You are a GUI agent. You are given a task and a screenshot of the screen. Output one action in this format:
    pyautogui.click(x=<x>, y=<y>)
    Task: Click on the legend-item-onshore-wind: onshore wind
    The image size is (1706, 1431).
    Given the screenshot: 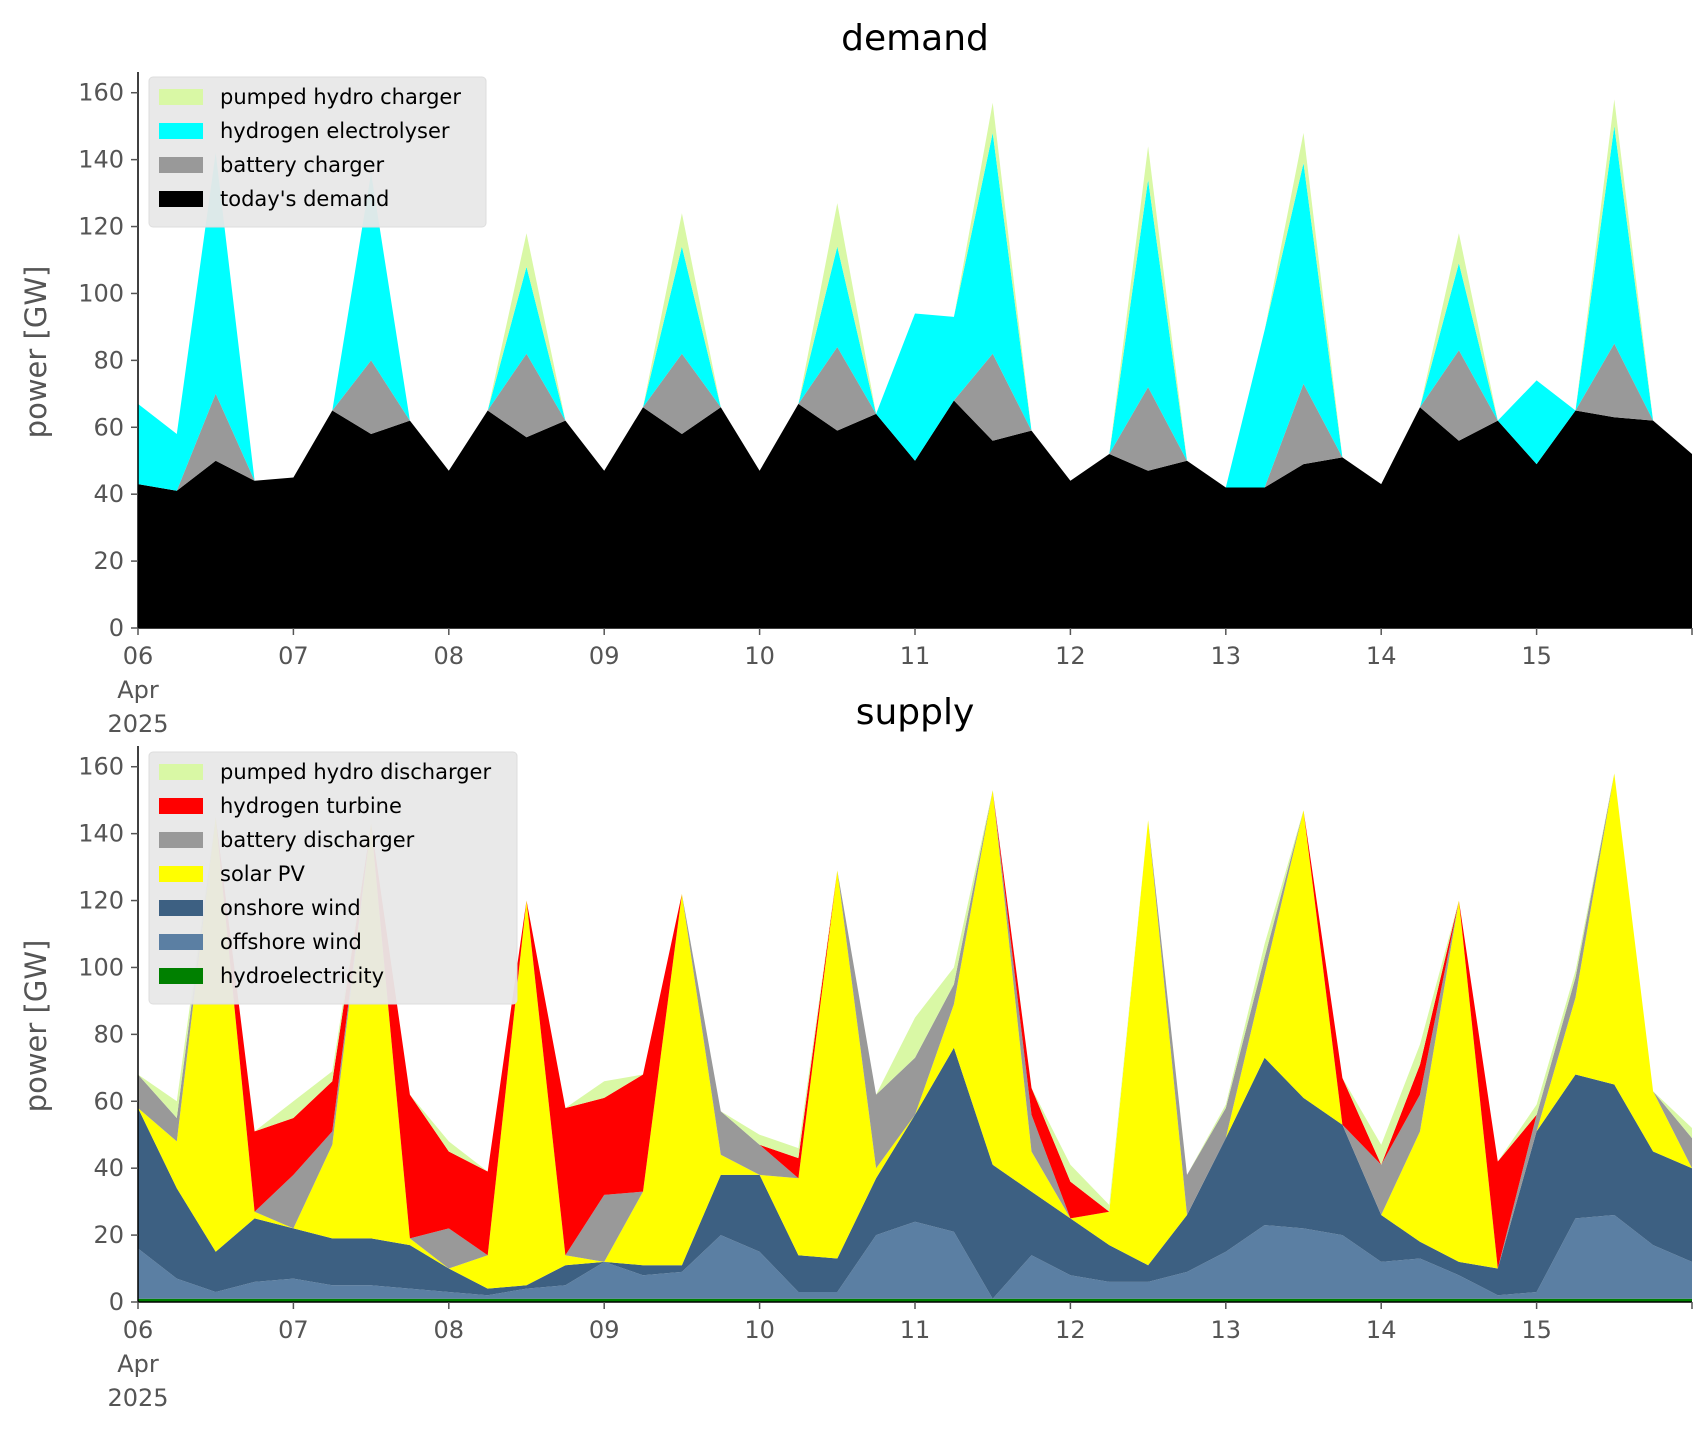 What is the action you would take?
    pyautogui.click(x=260, y=908)
    